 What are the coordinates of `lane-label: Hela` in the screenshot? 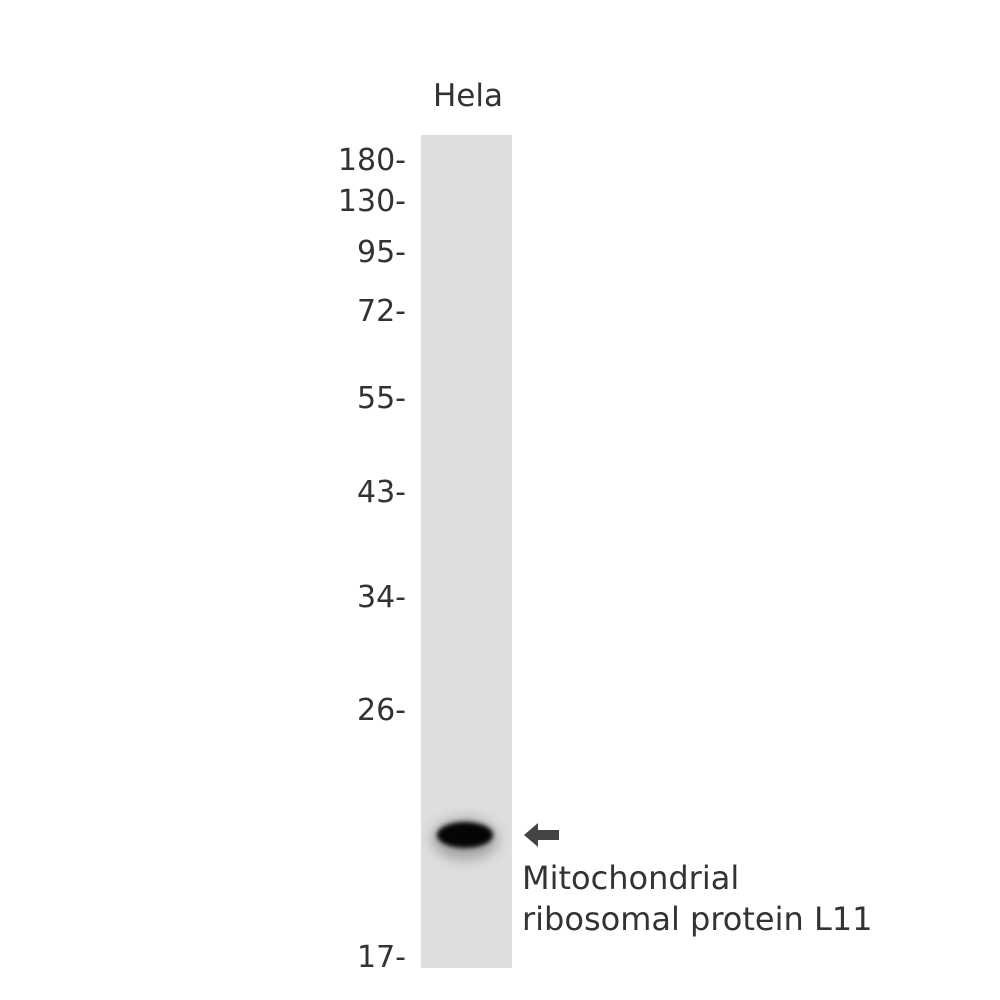 It's located at (468, 96).